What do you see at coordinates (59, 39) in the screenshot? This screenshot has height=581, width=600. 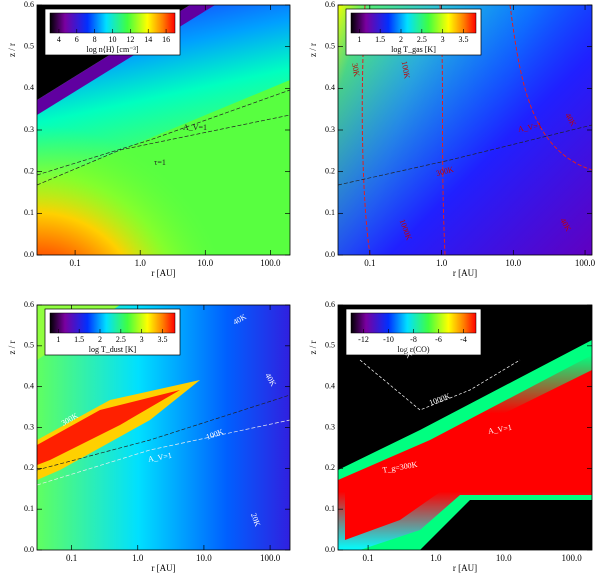 I see `colorbar-tick-label: 4` at bounding box center [59, 39].